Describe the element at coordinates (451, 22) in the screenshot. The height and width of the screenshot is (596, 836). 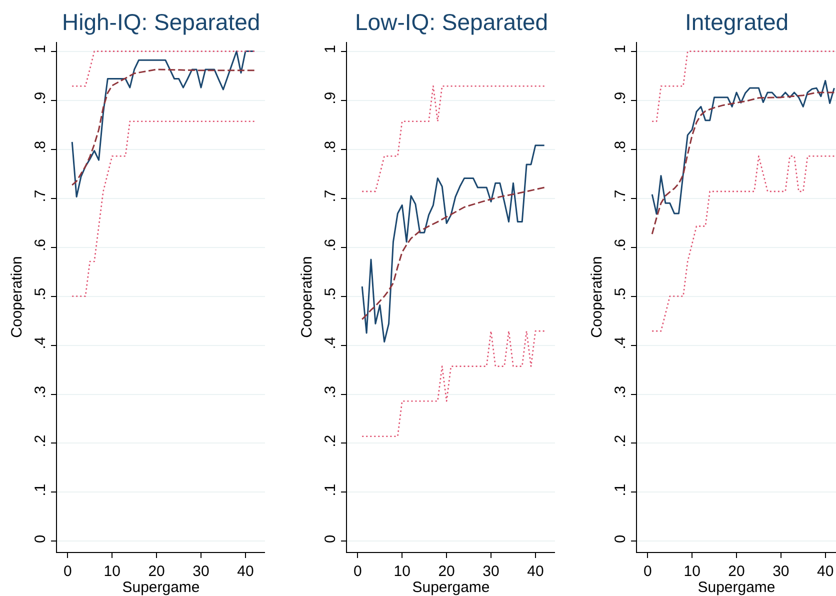
I see `chart-title: Low-IQ: Separated` at that location.